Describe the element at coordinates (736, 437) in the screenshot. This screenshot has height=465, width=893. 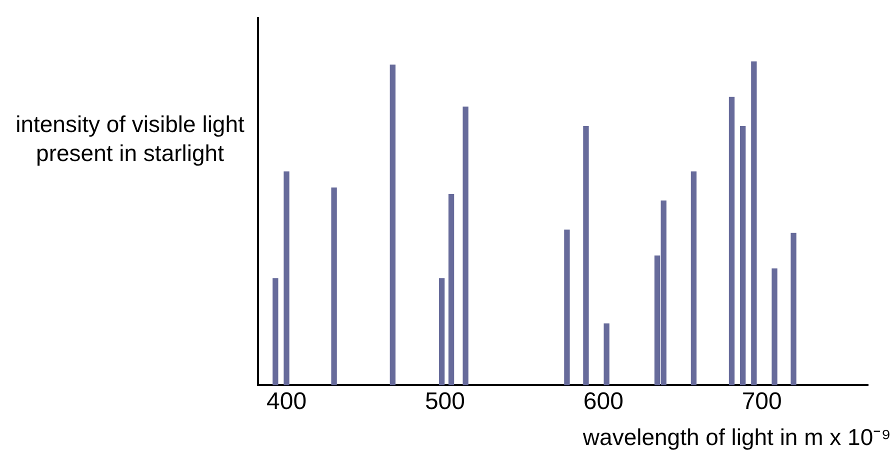
I see `x-axis-title: wavelength of light in m x 10⁻⁹` at that location.